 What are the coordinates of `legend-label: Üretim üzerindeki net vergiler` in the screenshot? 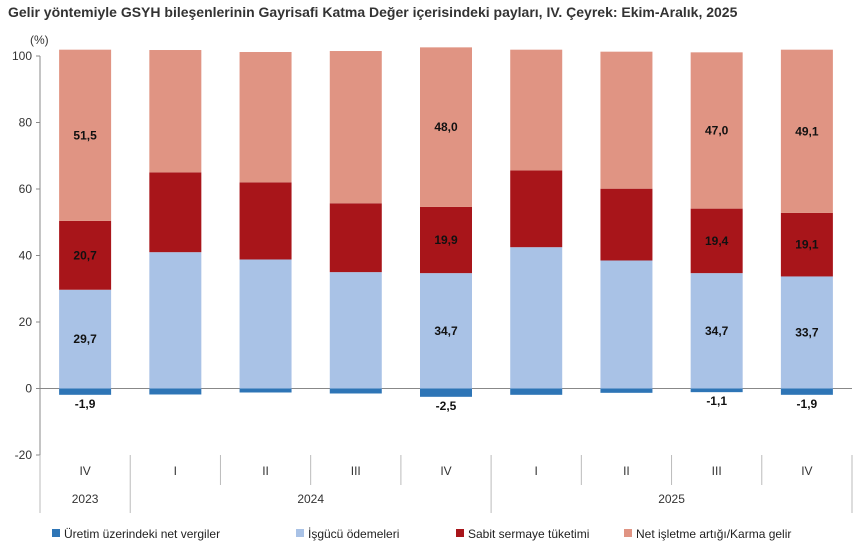 It's located at (142, 534).